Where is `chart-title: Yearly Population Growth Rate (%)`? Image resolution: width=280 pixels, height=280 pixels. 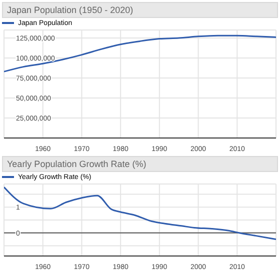
chart-title: Yearly Population Growth Rate (%) is located at coordinates (140, 164).